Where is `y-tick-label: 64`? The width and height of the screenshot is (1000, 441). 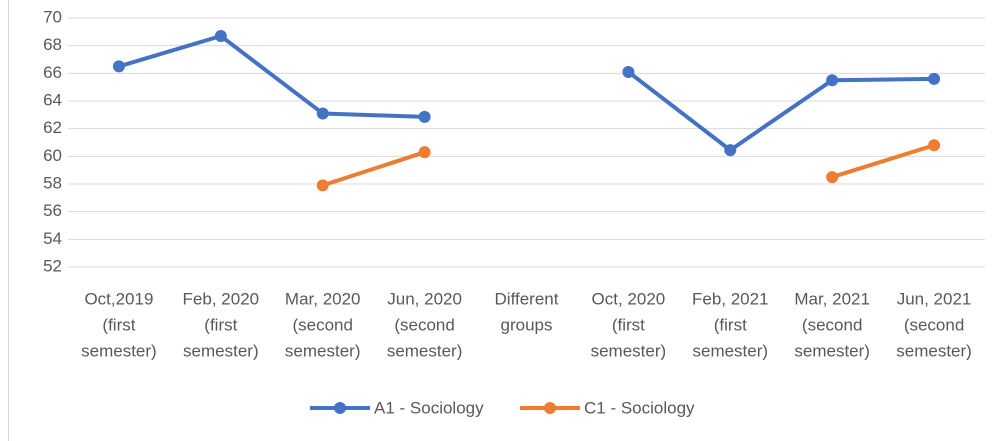 y-tick-label: 64 is located at coordinates (52, 99).